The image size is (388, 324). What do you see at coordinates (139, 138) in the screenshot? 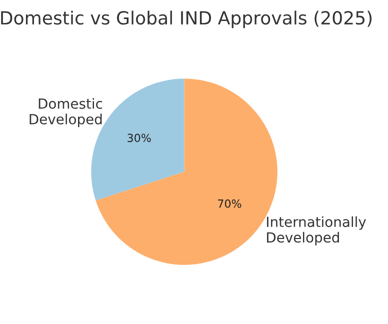
I see `data-label: 30%` at bounding box center [139, 138].